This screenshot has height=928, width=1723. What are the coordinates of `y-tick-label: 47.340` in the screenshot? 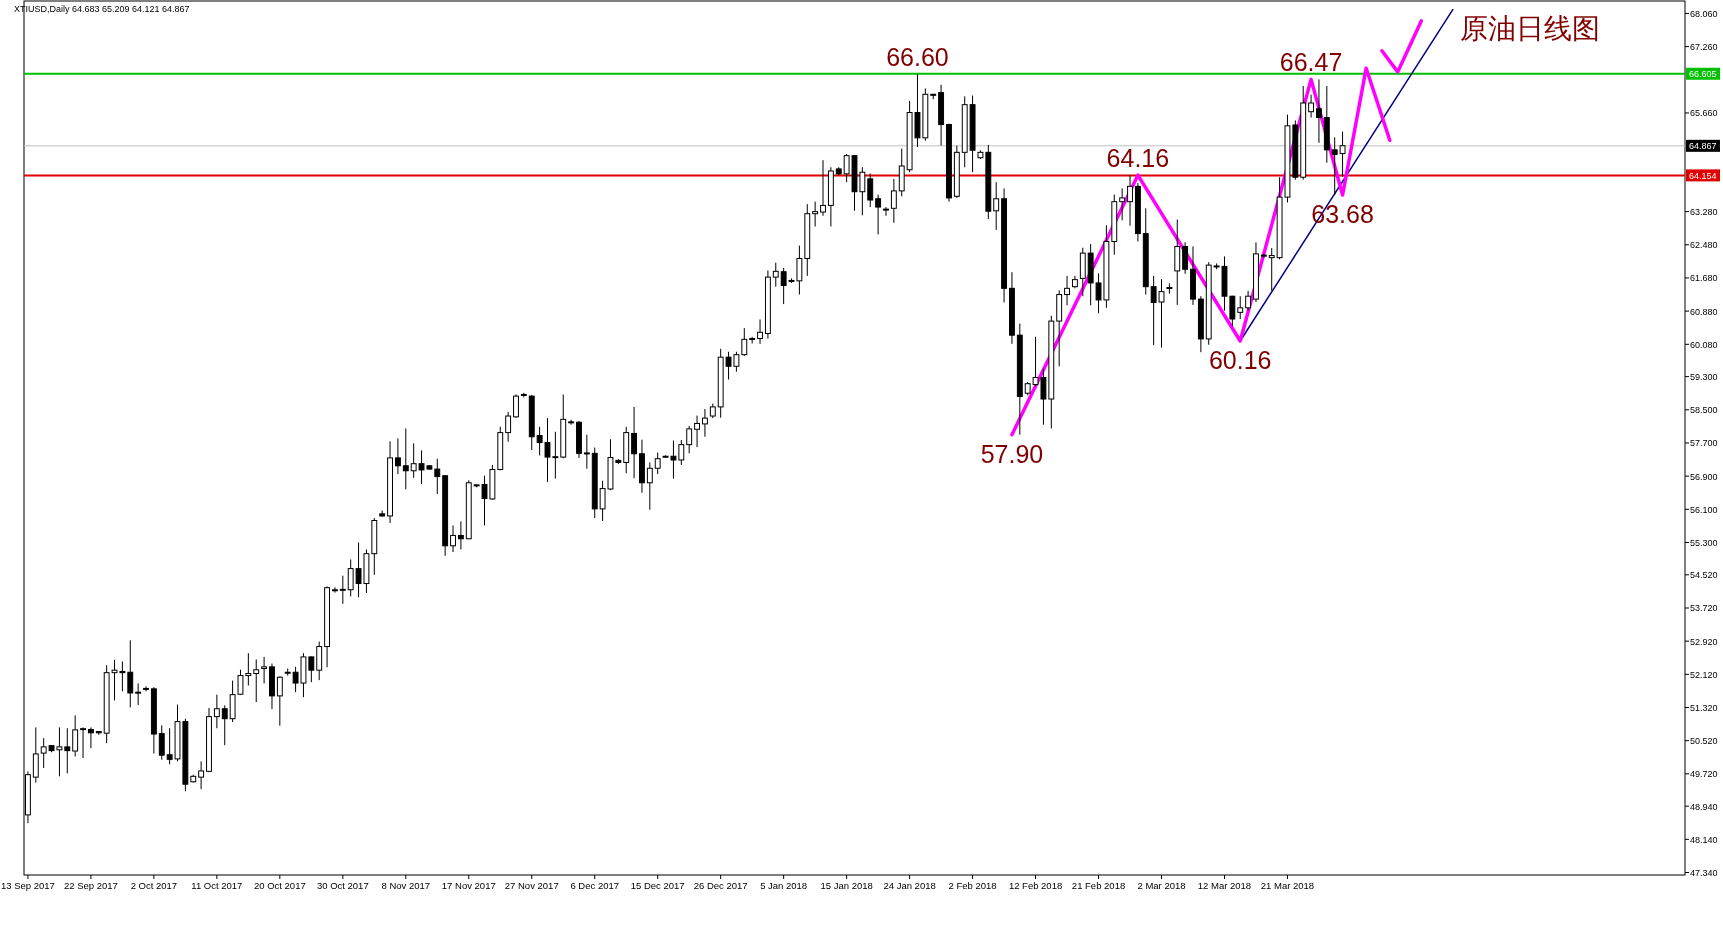 It's located at (1704, 873).